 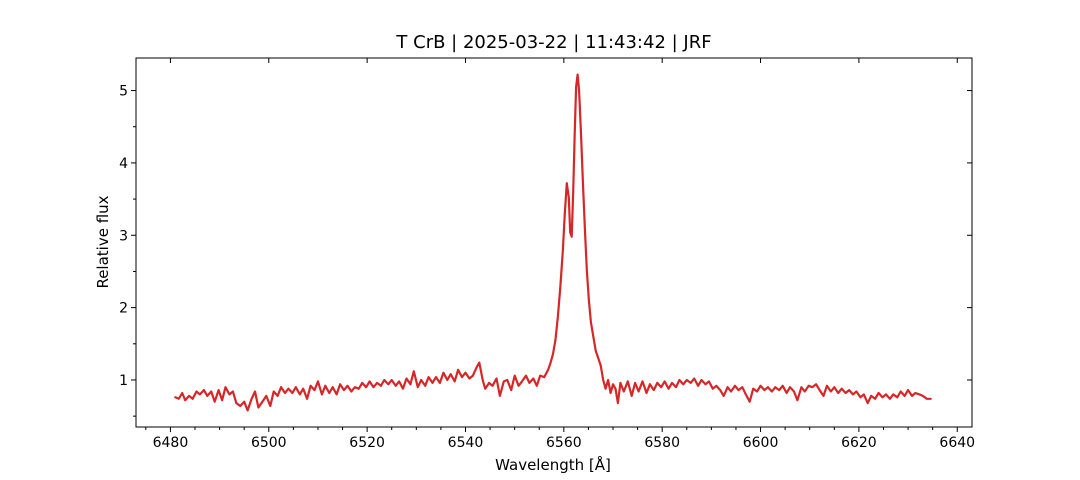 What do you see at coordinates (367, 443) in the screenshot?
I see `x-tick-label: 6520` at bounding box center [367, 443].